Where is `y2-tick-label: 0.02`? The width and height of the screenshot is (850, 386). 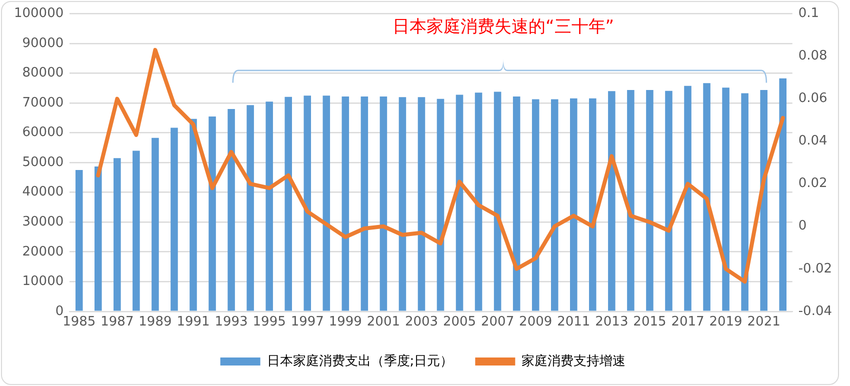
y2-tick-label: 0.02 is located at coordinates (813, 184).